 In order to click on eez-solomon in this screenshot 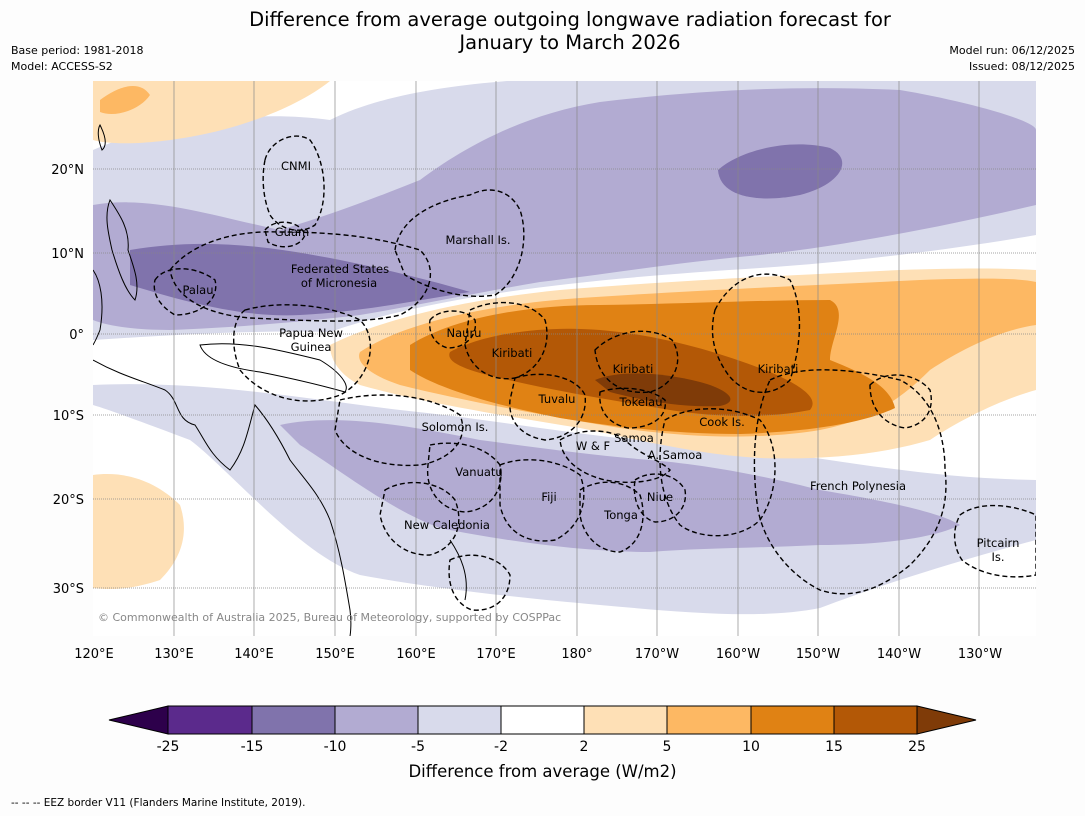, I will do `click(399, 430)`.